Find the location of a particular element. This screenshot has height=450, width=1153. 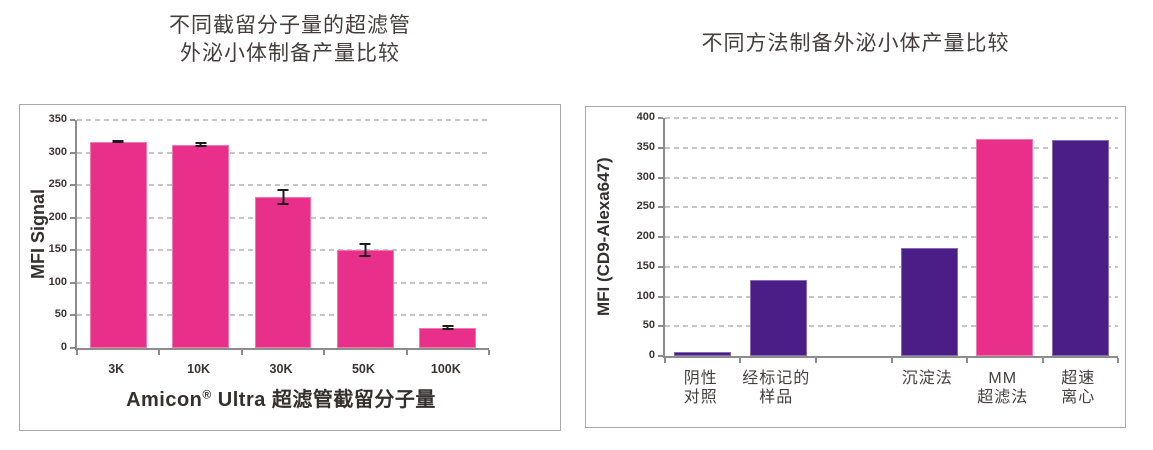

bar-30K is located at coordinates (283, 268).